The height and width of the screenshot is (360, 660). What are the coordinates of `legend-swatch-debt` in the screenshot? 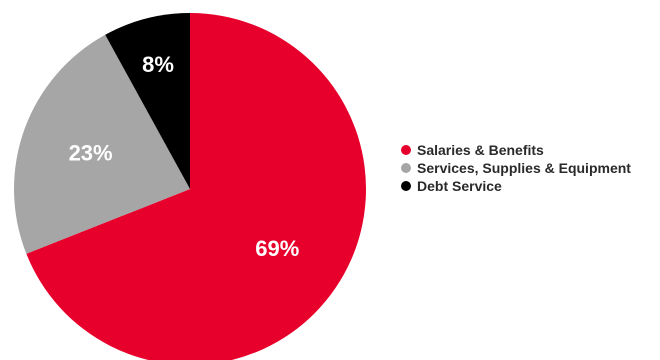 It's located at (406, 186).